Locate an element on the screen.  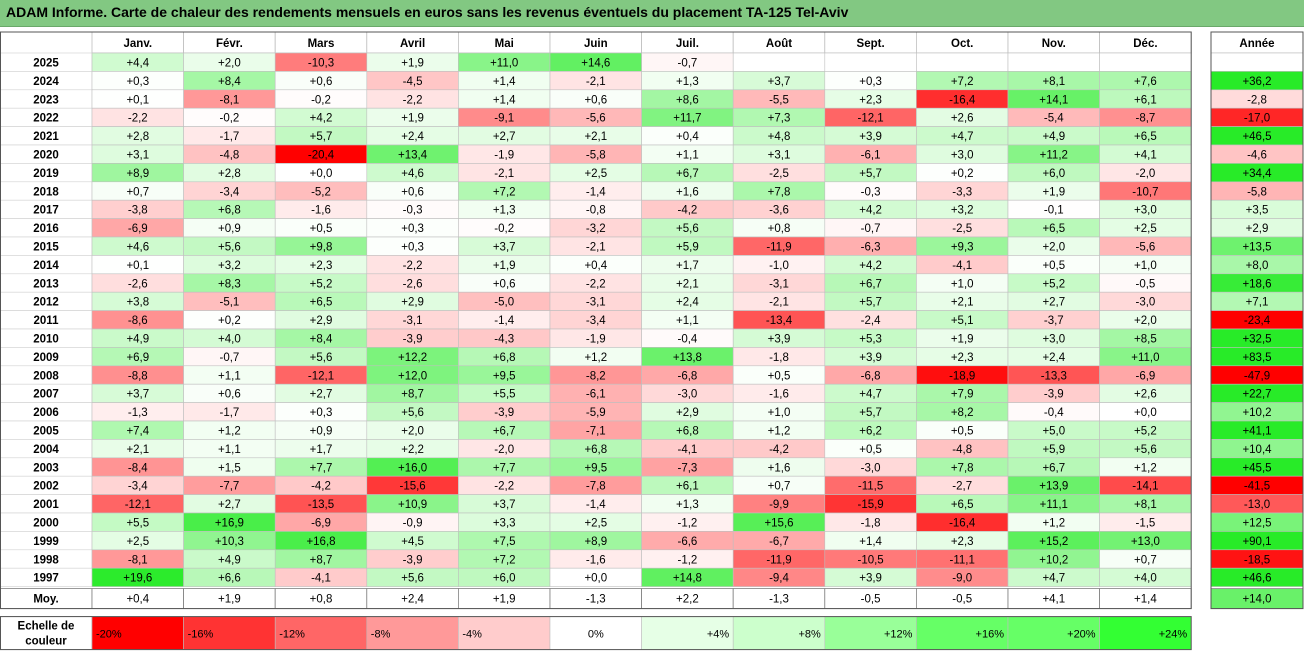
heatmap-cell-value: -1,5 is located at coordinates (1145, 524).